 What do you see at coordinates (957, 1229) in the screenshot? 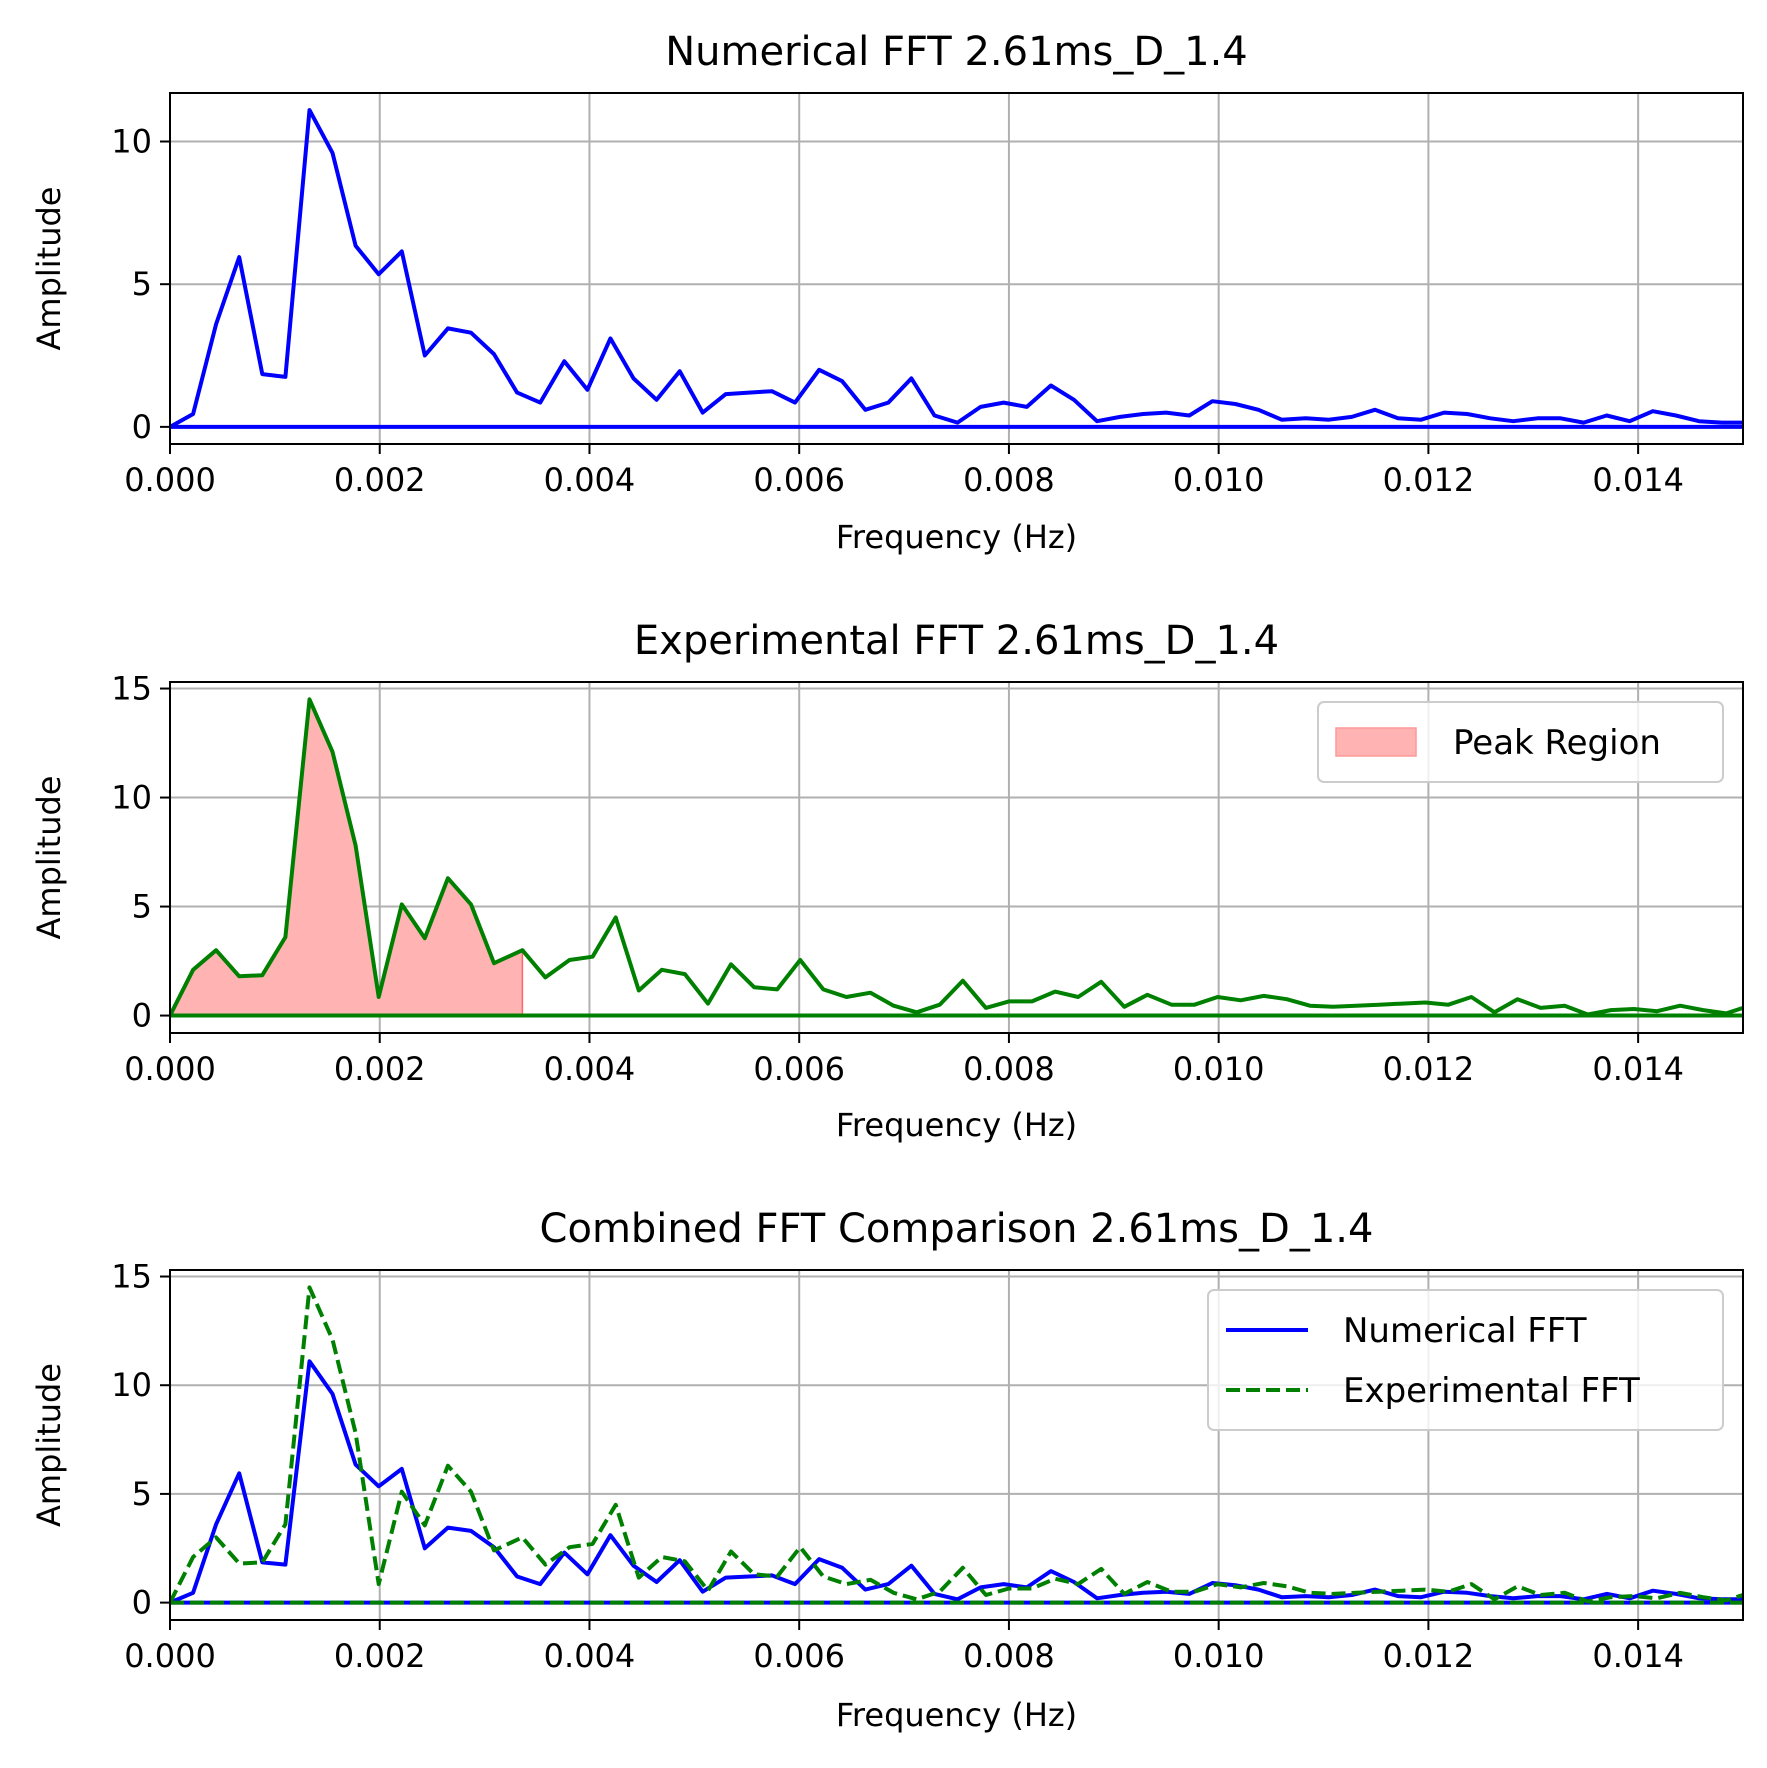
I see `chart-title: Combined FFT Comparison 2.61ms_D_1.4` at bounding box center [957, 1229].